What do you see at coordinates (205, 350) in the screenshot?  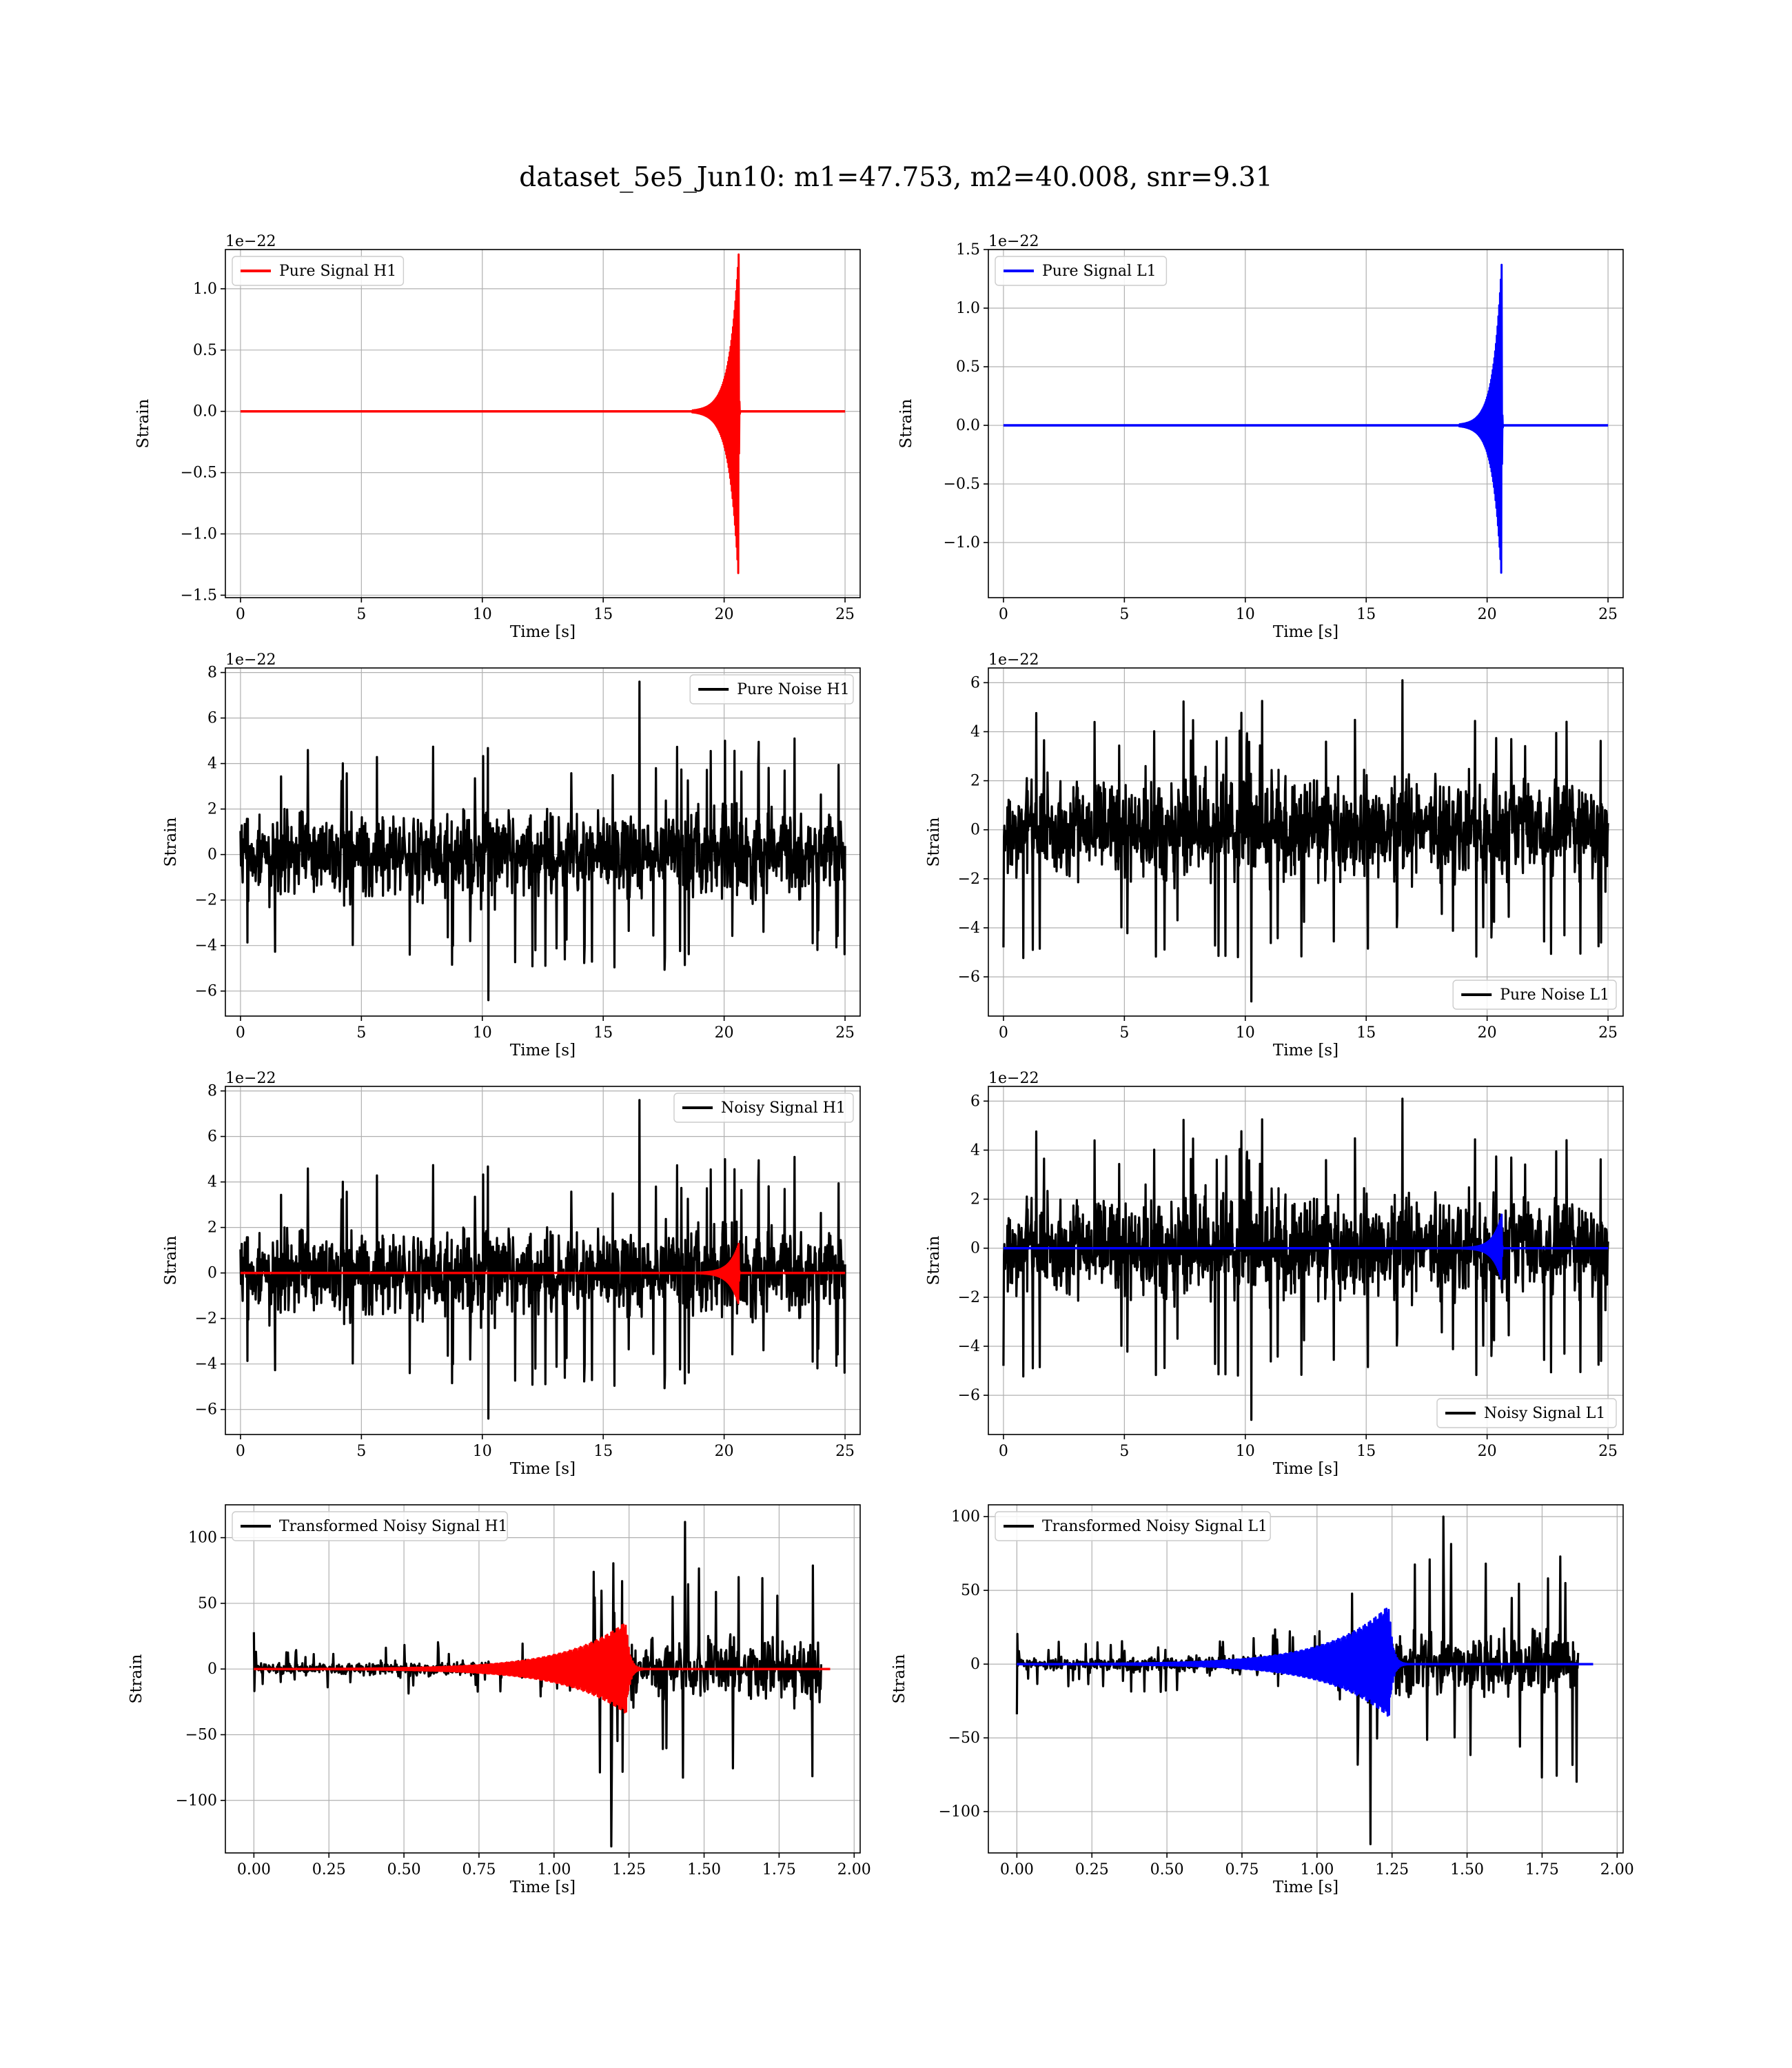 I see `y-tick-label: 0.5` at bounding box center [205, 350].